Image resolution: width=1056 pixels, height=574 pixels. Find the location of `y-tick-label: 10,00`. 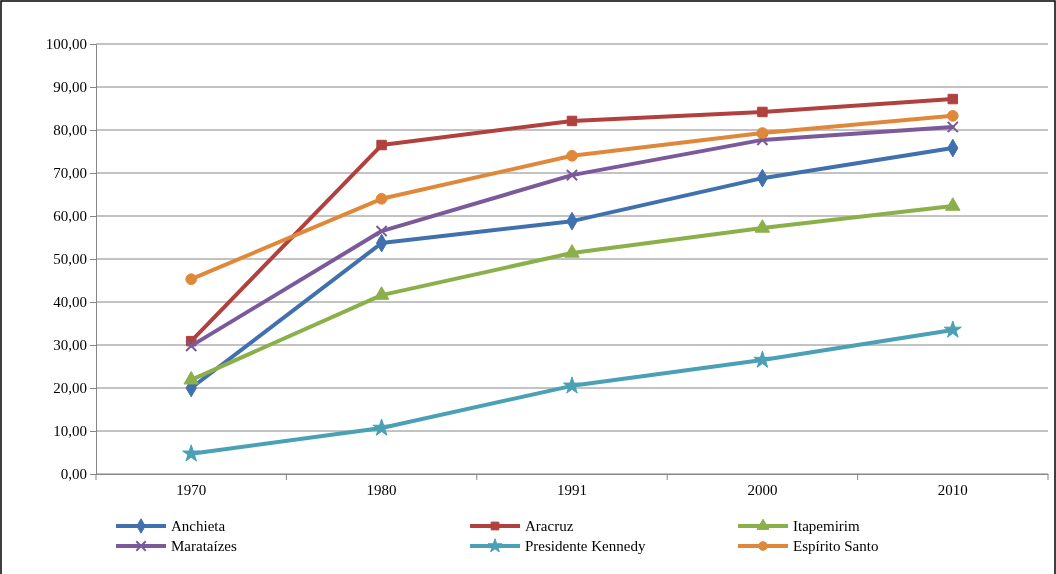

y-tick-label: 10,00 is located at coordinates (70, 431).